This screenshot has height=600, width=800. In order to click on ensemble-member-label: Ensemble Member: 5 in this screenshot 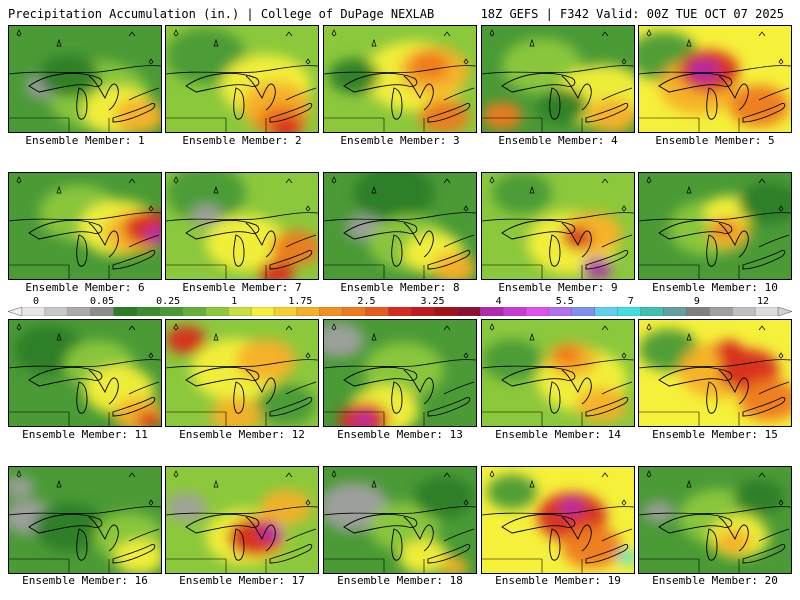, I will do `click(715, 140)`.